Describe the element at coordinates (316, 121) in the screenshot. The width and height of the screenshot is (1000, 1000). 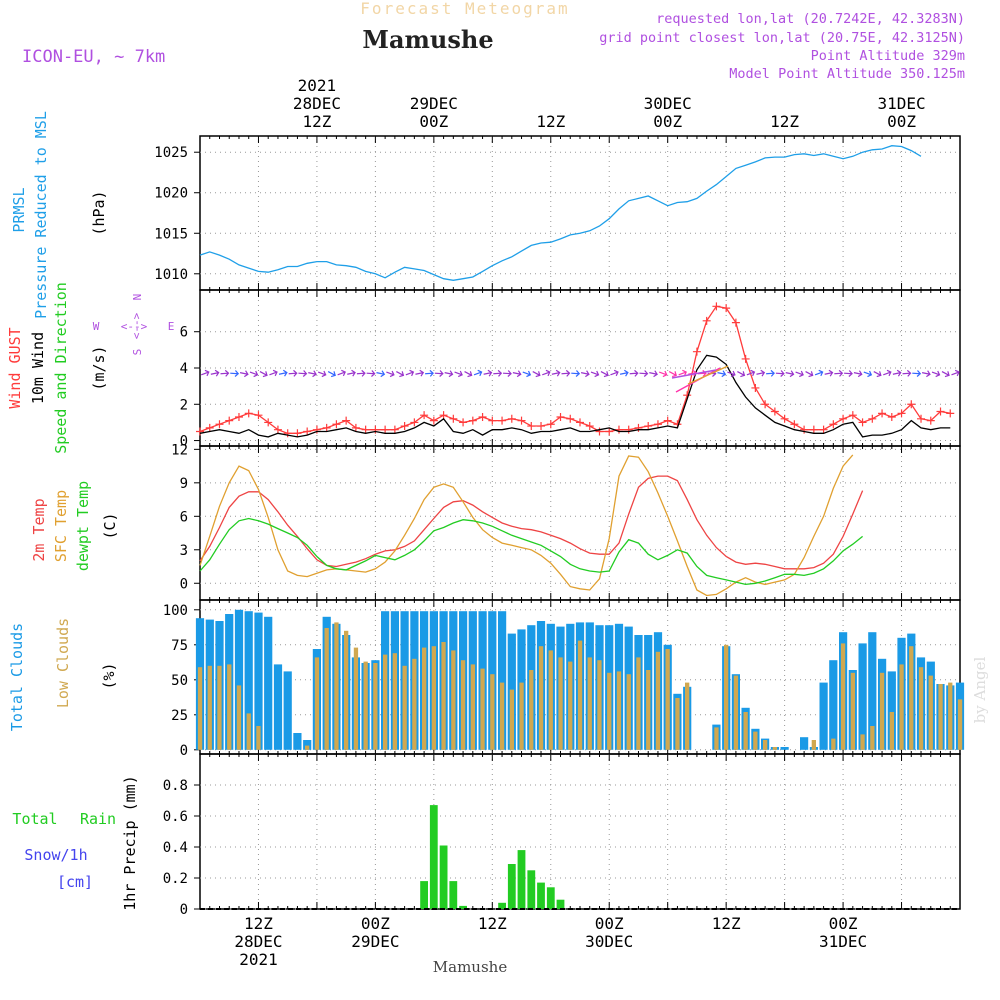
I see `time-axis-top-label: 12Z` at that location.